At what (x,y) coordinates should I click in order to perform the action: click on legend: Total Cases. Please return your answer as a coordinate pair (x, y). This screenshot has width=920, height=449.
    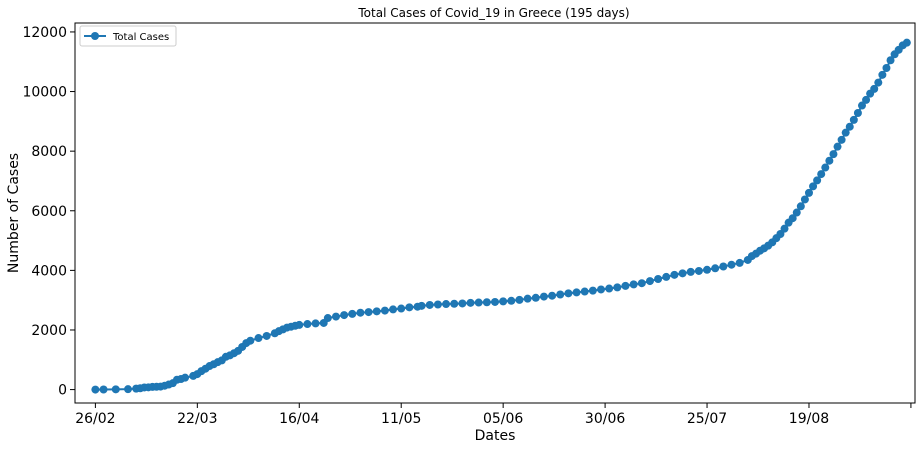
    Looking at the image, I should click on (128, 36).